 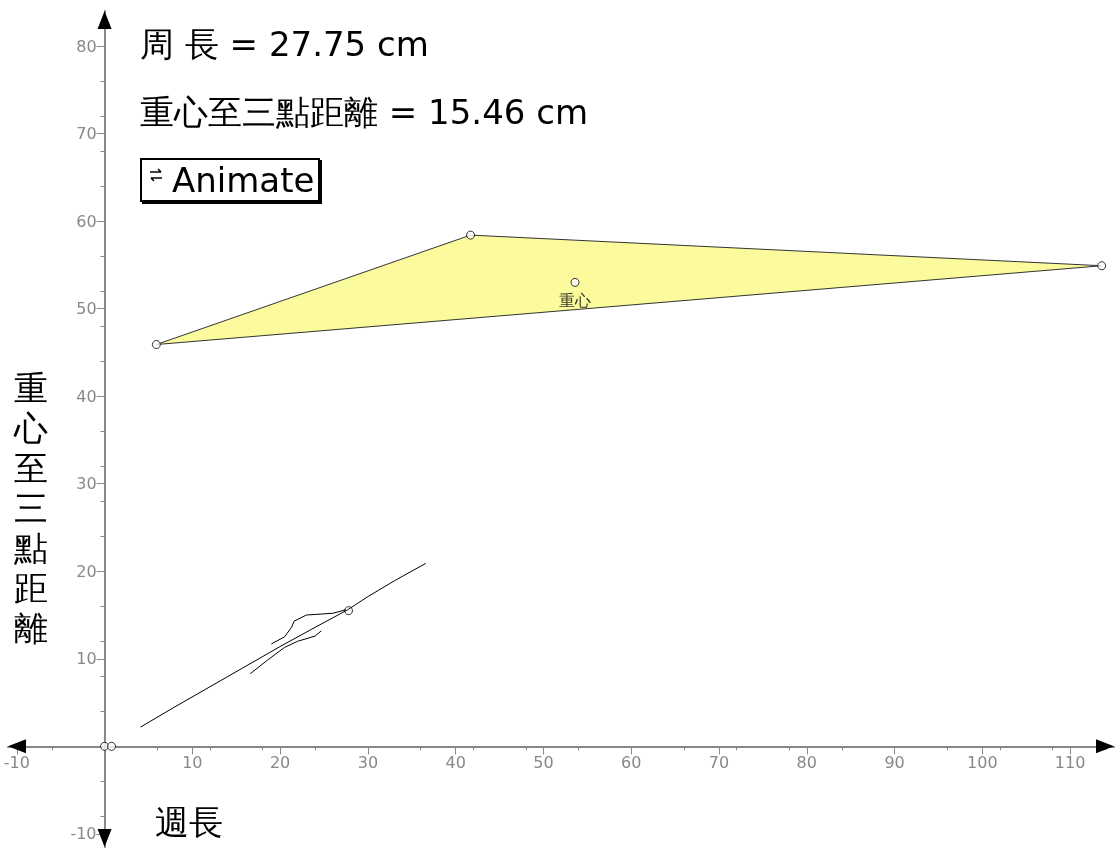 I want to click on annotation: 周 長 = 27.75 cm, so click(x=284, y=44).